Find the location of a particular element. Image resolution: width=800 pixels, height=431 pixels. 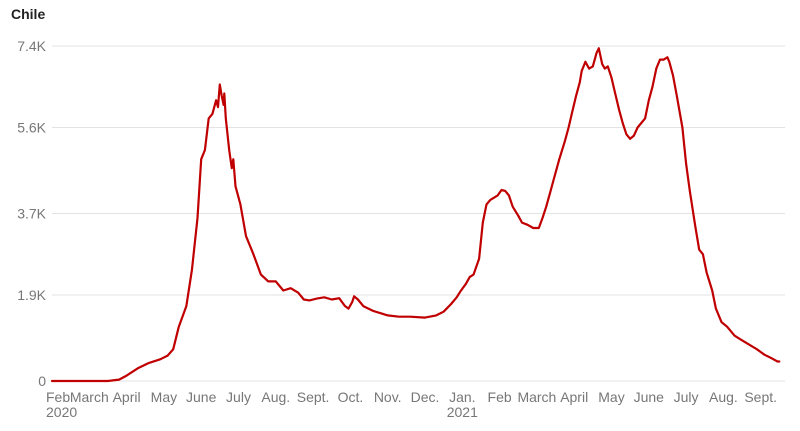

x-tick-label: Nov. is located at coordinates (388, 397).